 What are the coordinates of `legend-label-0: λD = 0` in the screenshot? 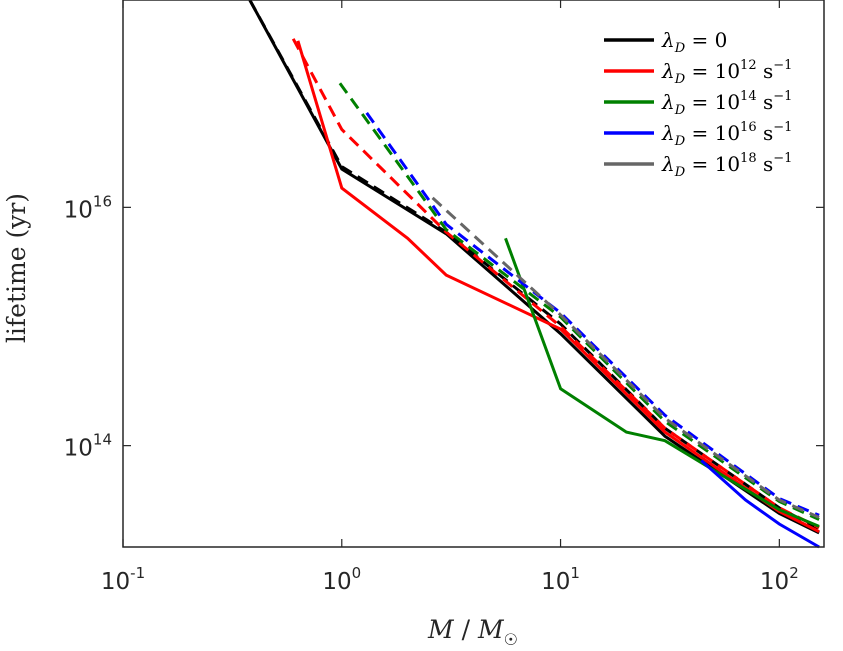 It's located at (694, 42).